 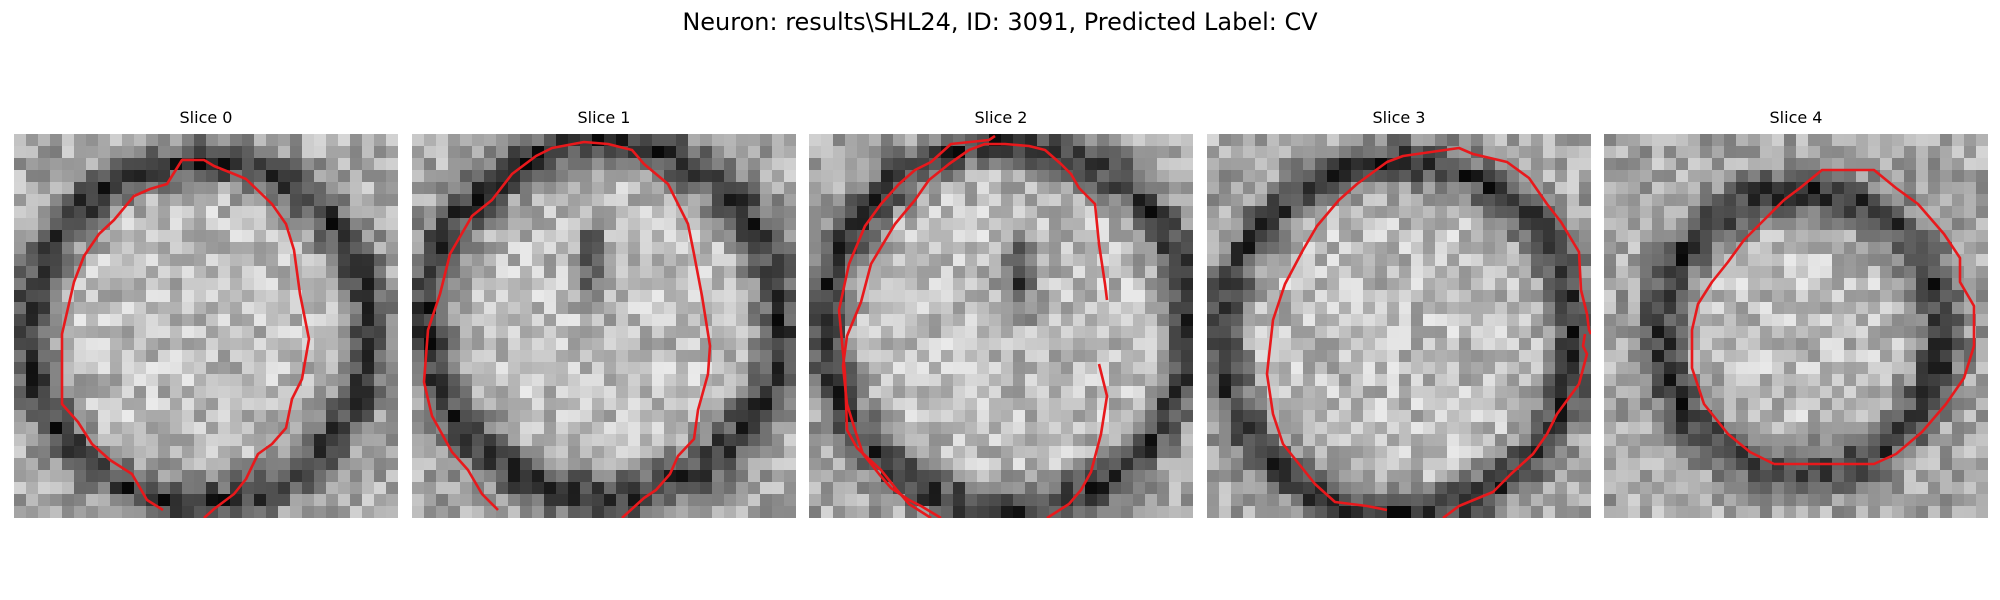 I want to click on slice-title: Slice 0, so click(x=206, y=117).